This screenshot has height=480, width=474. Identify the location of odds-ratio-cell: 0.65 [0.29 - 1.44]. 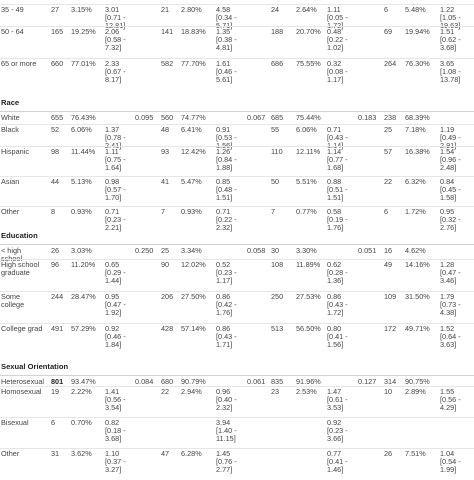
(115, 272).